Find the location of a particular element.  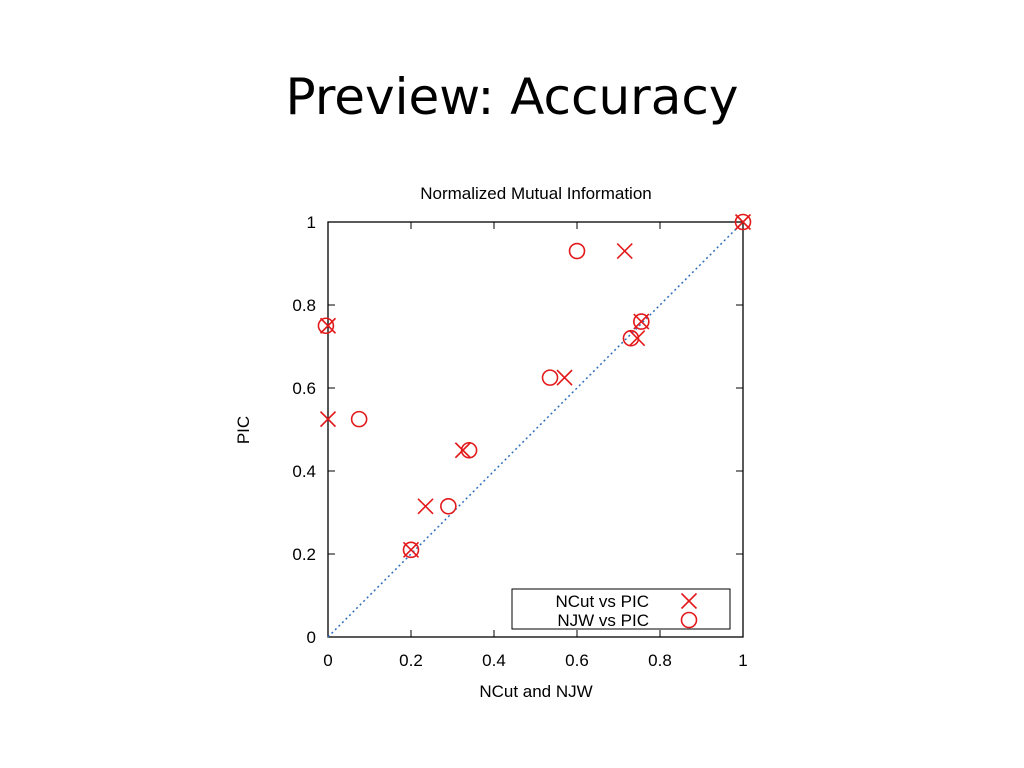

chart-title: Normalized Mutual Information is located at coordinates (535, 193).